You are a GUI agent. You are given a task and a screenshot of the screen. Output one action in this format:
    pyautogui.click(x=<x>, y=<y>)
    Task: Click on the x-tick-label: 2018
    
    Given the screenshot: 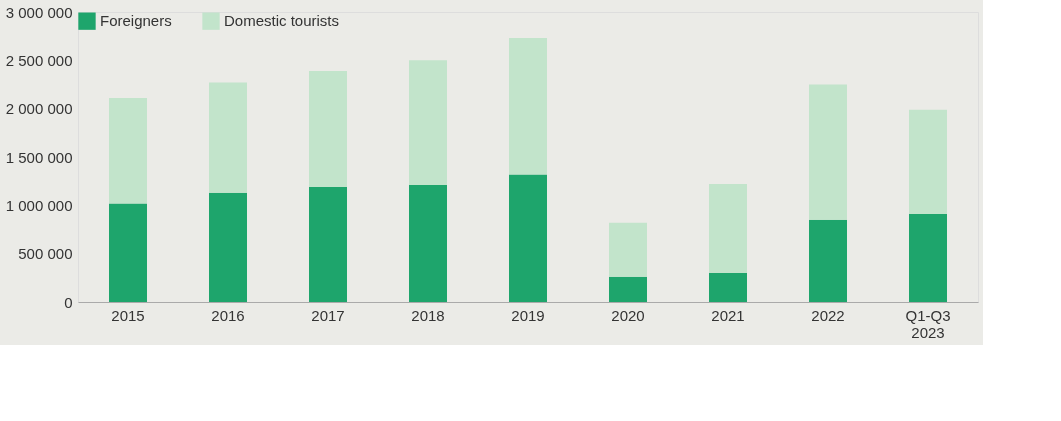 What is the action you would take?
    pyautogui.click(x=428, y=315)
    